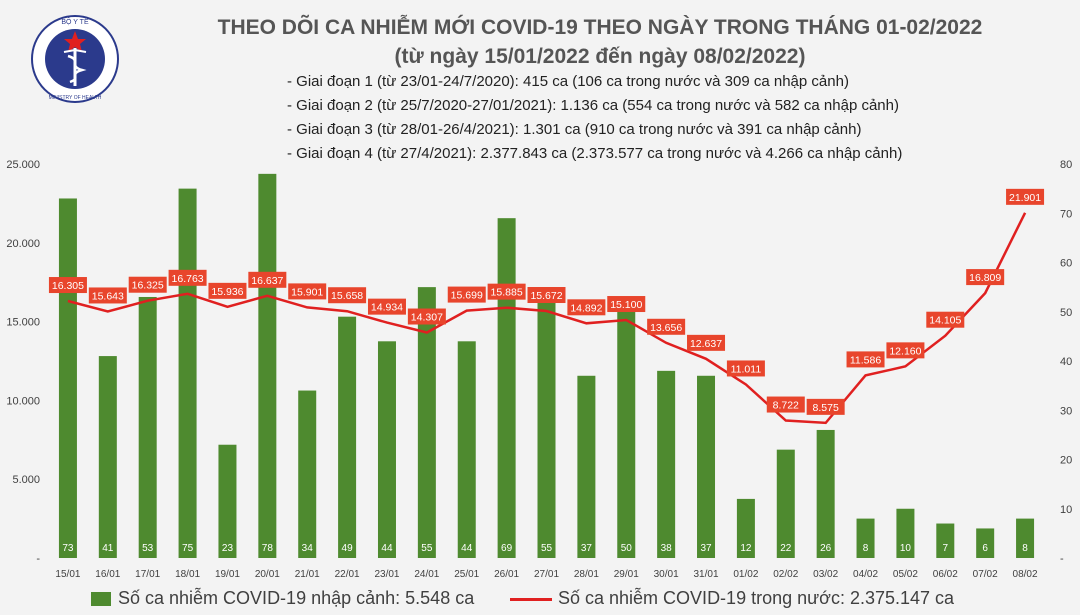  I want to click on bar-value-label: 78, so click(268, 548).